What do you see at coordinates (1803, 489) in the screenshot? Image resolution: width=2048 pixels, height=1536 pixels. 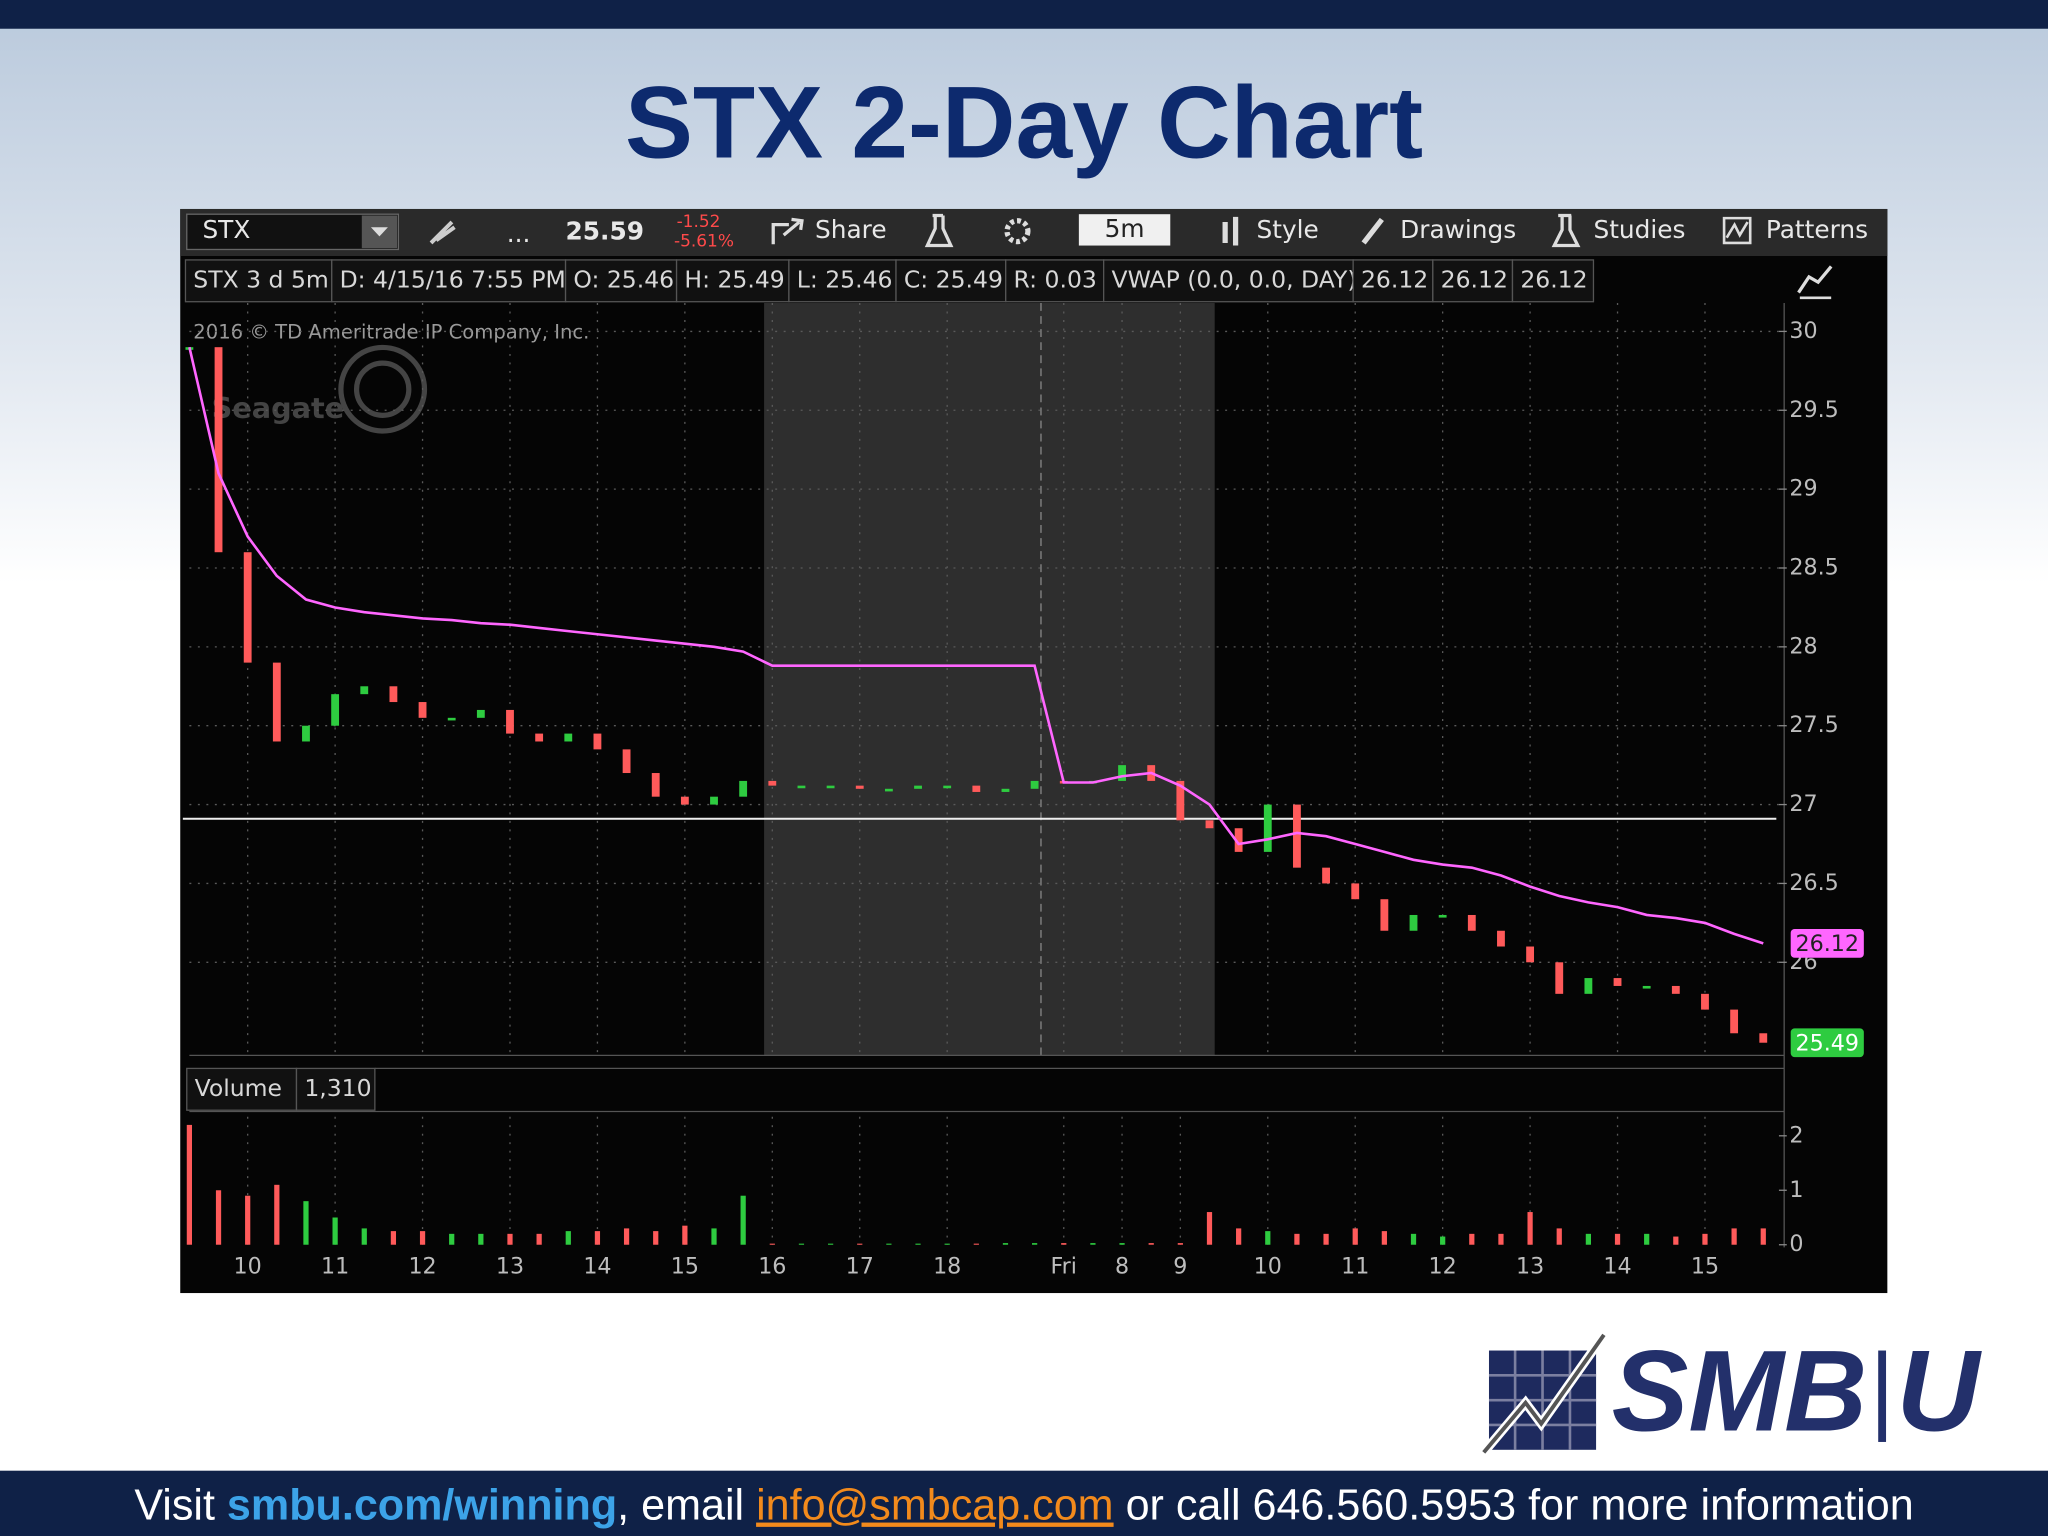 I see `y-tick-label: 29` at bounding box center [1803, 489].